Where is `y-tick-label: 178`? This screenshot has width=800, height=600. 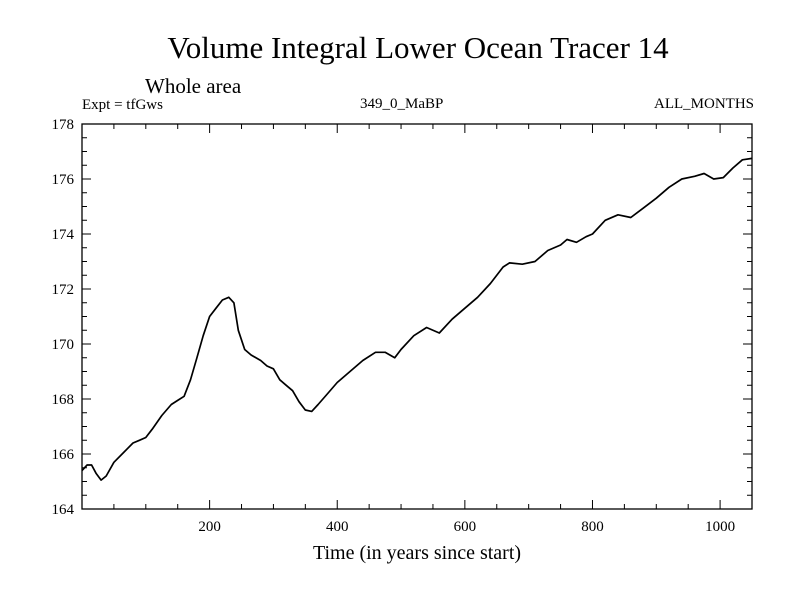 y-tick-label: 178 is located at coordinates (63, 125).